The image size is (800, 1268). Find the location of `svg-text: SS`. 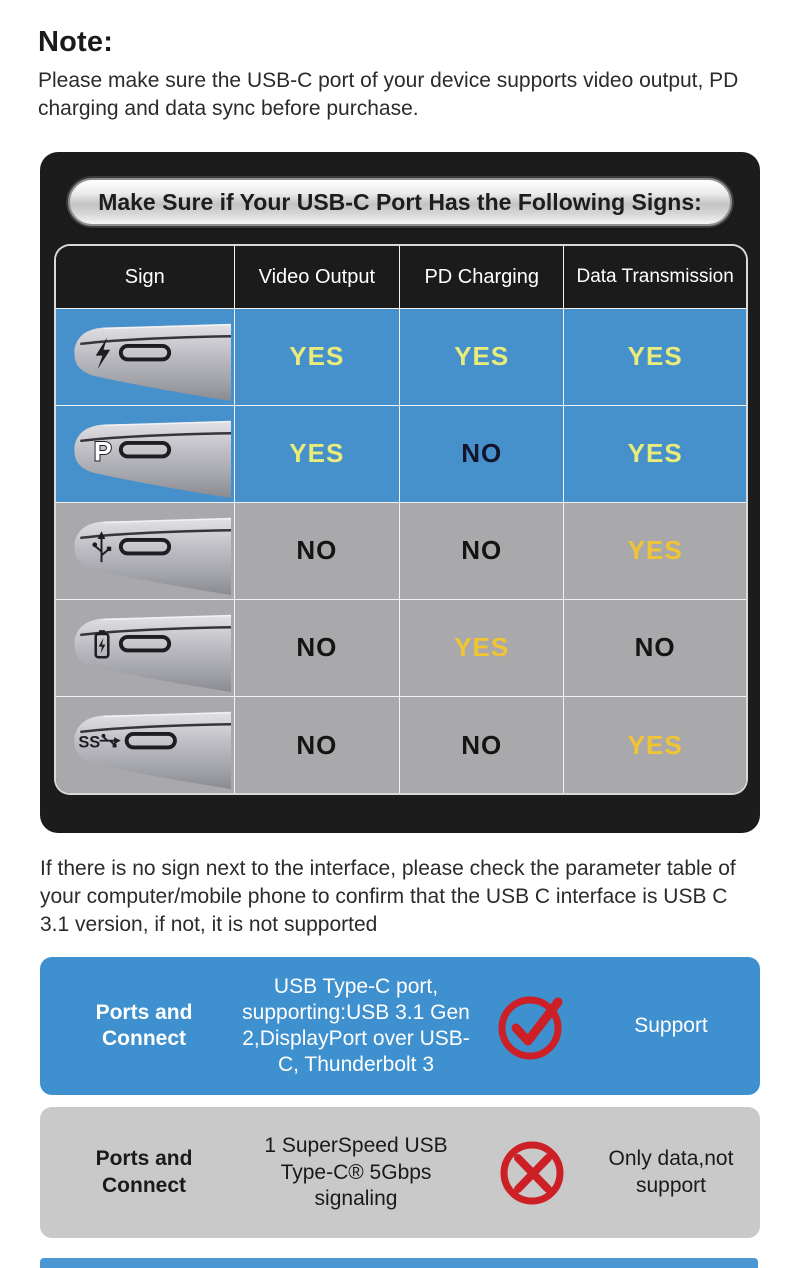

svg-text: SS is located at coordinates (89, 743).